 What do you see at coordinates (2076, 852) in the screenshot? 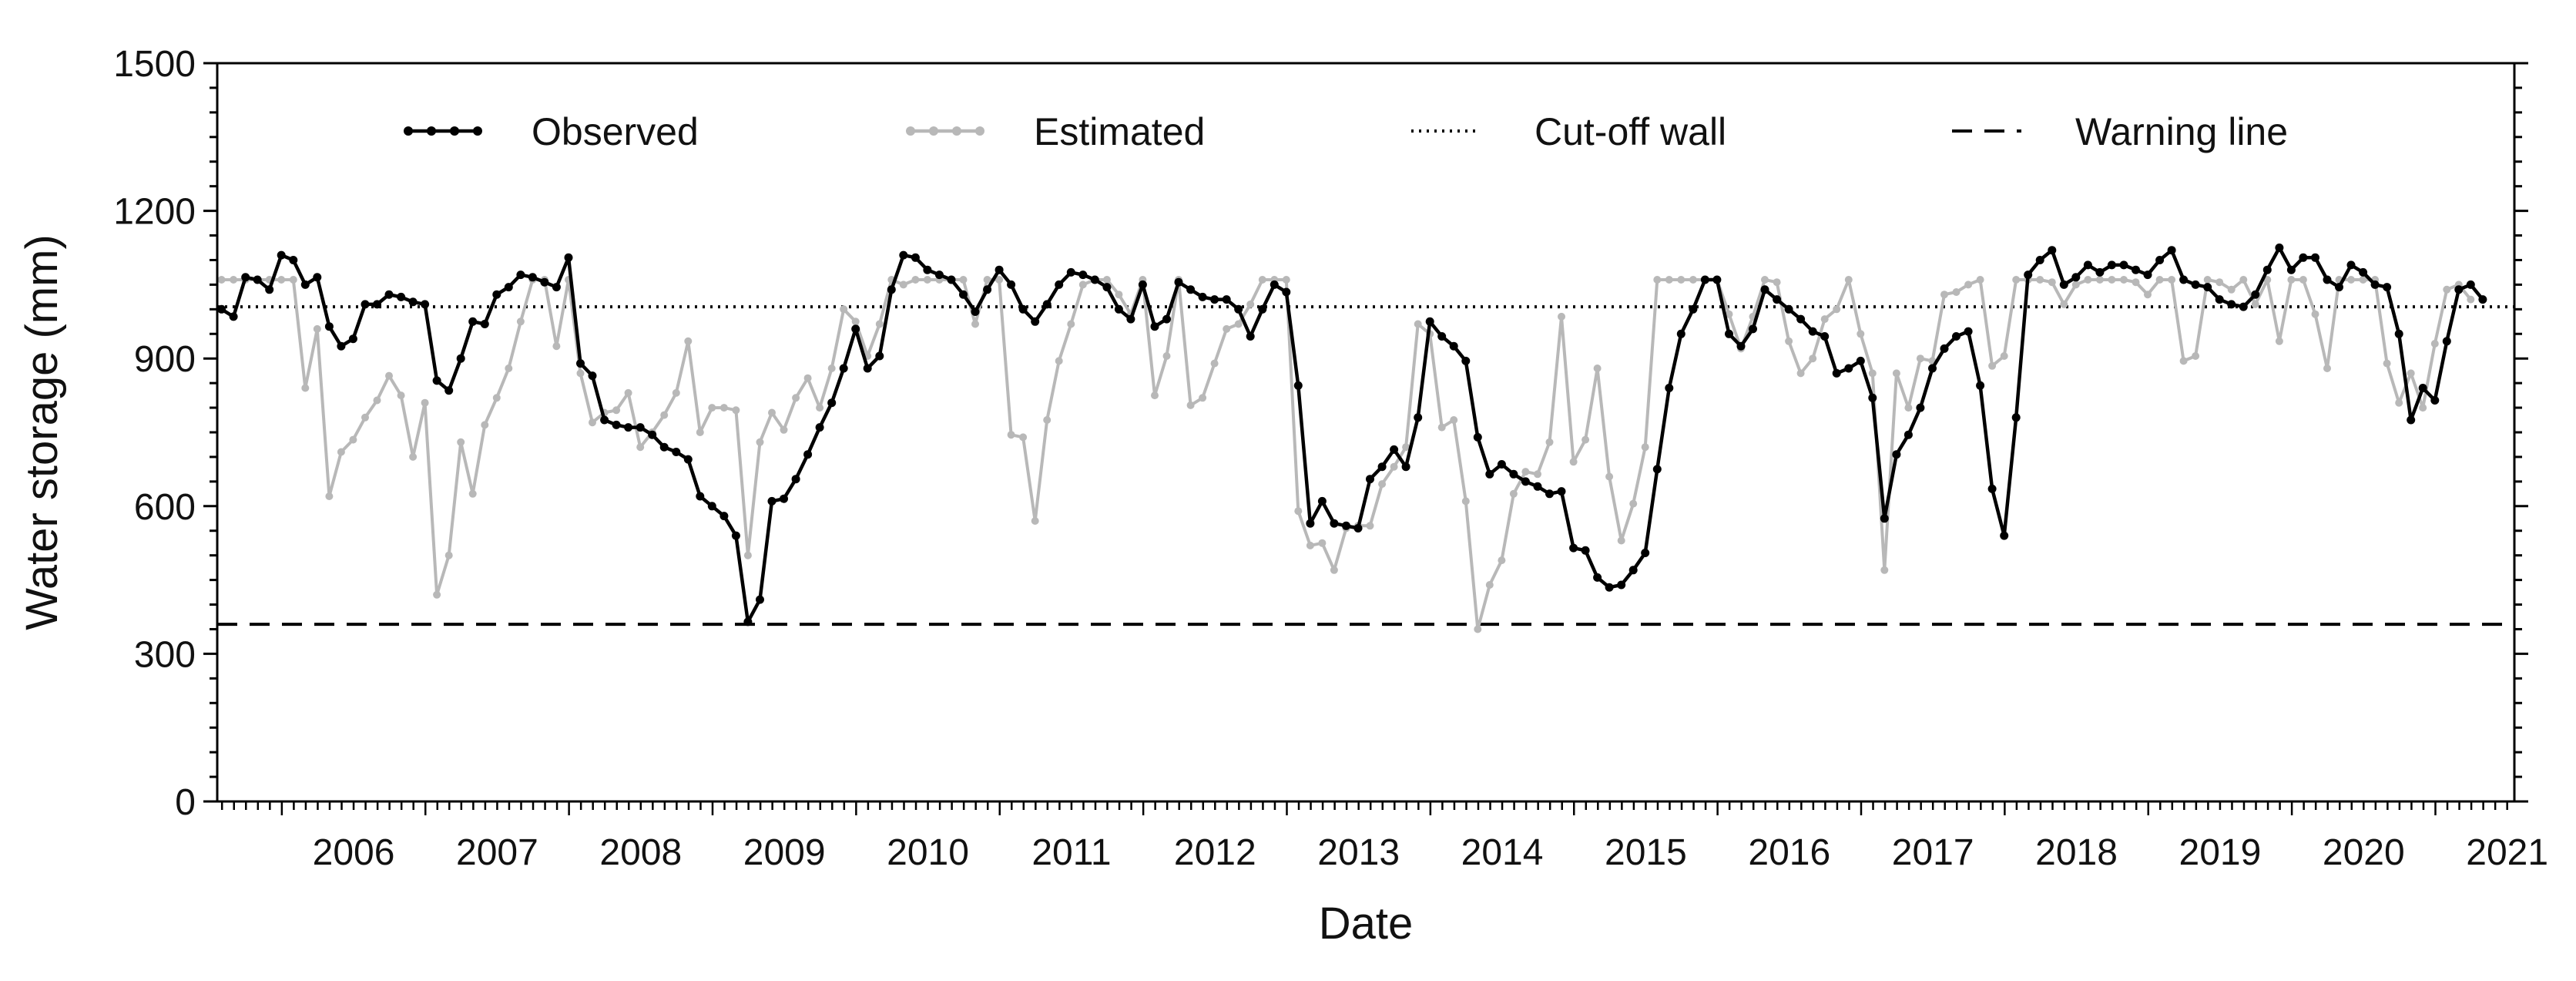
I see `x-tick-label: 2018` at bounding box center [2076, 852].